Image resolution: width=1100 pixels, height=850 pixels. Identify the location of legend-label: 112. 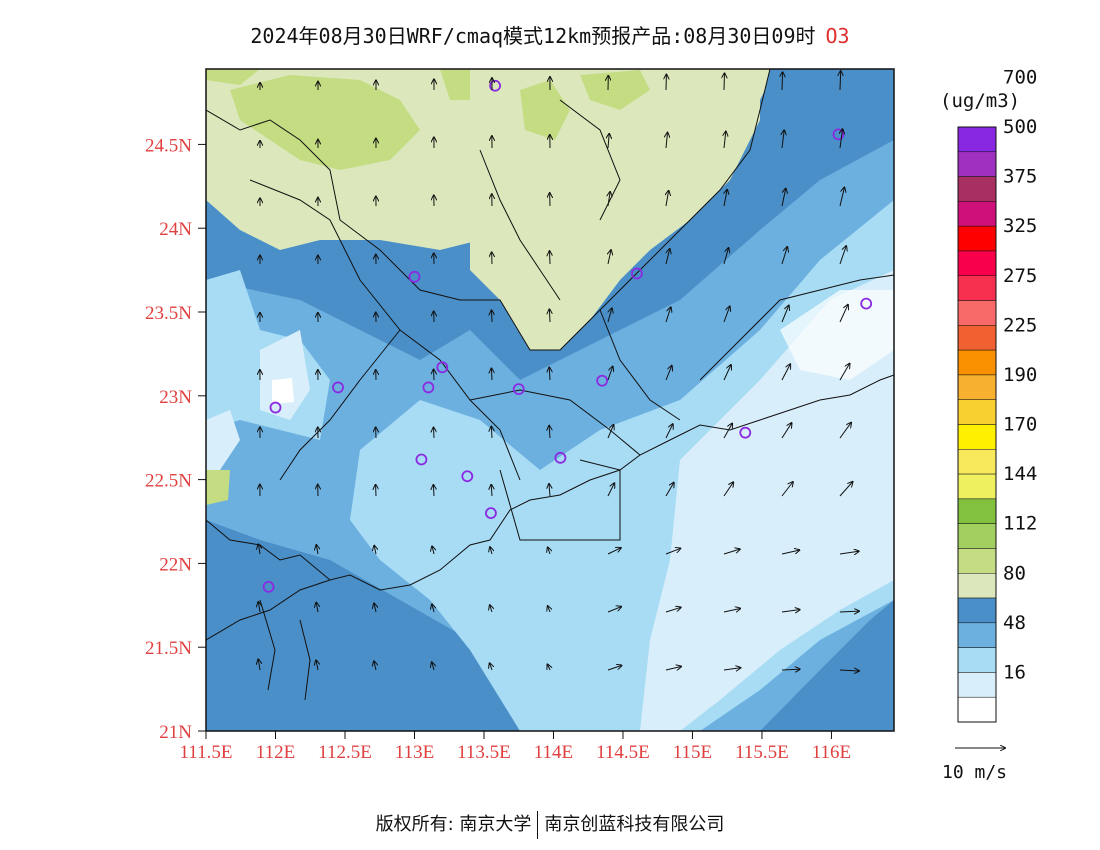
(1020, 524).